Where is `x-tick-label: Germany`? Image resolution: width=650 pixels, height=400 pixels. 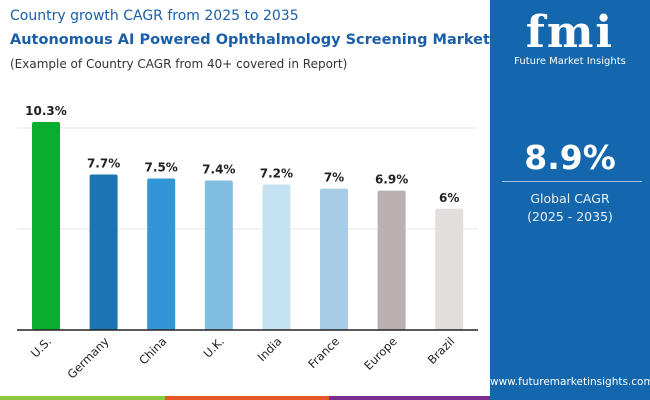 x-tick-label: Germany is located at coordinates (87, 357).